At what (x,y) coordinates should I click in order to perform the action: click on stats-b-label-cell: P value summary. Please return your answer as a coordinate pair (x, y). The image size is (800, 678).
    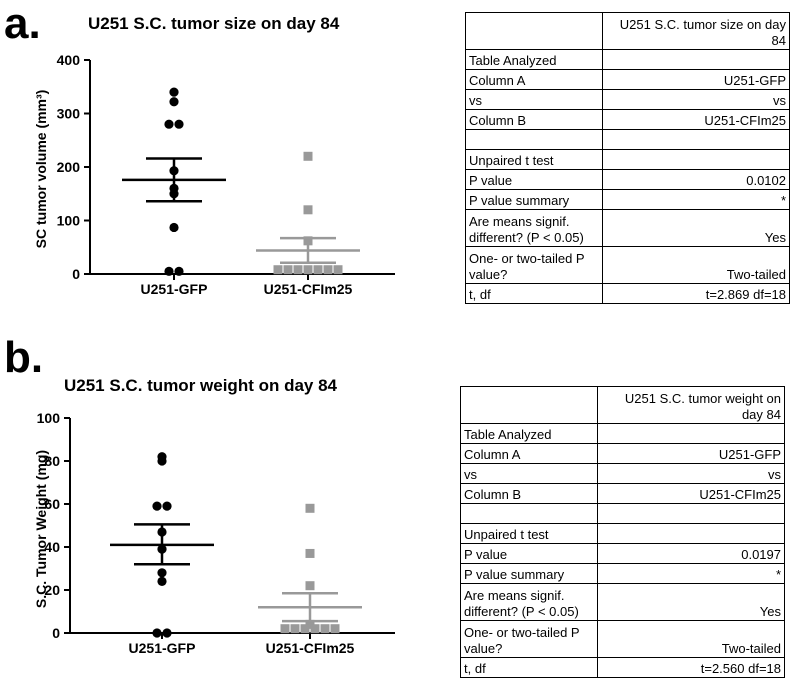
    Looking at the image, I should click on (529, 573).